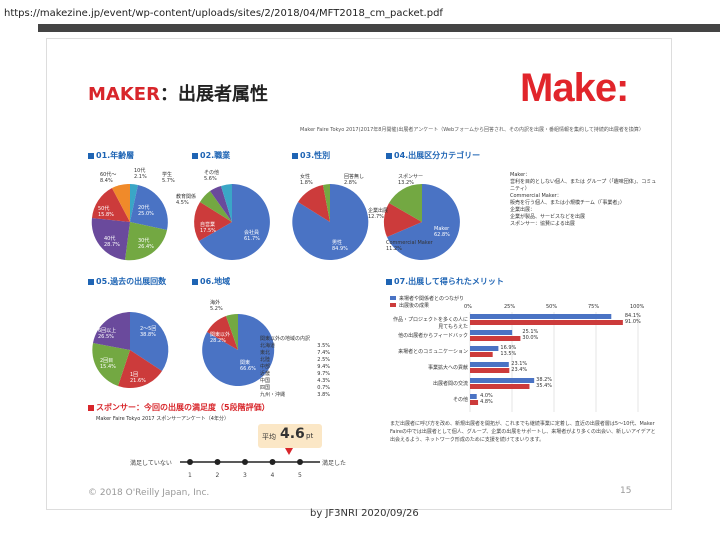 The height and width of the screenshot is (540, 720). I want to click on merit-row-label: 事業拡大への貢献, so click(447, 368).